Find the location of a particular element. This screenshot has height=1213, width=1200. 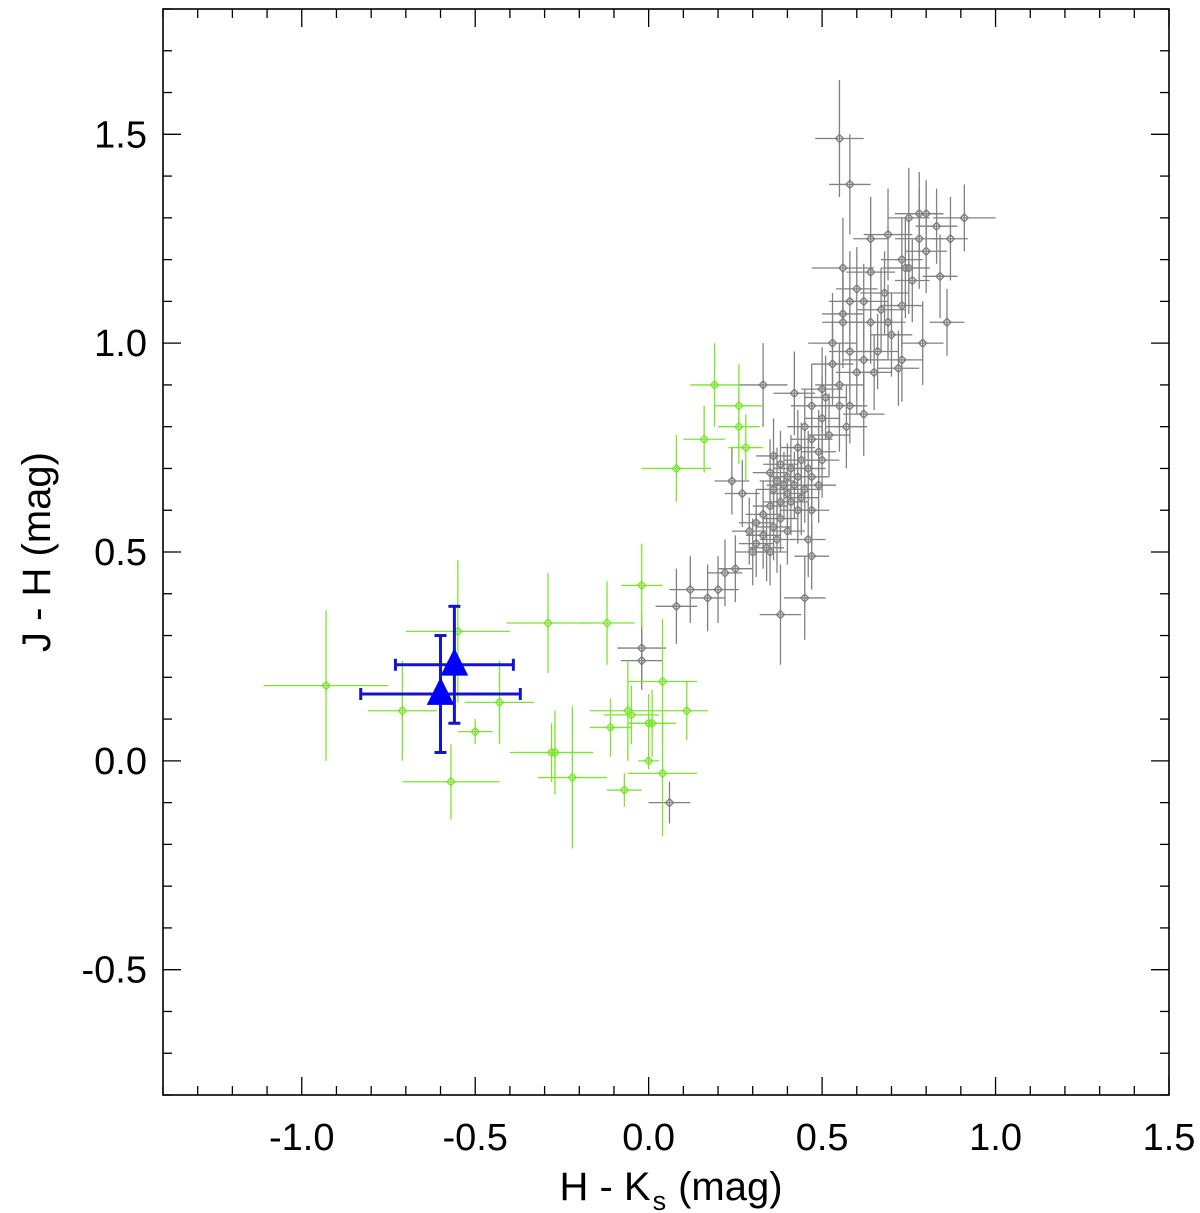

x-tick-label: 1.0 is located at coordinates (995, 1138).